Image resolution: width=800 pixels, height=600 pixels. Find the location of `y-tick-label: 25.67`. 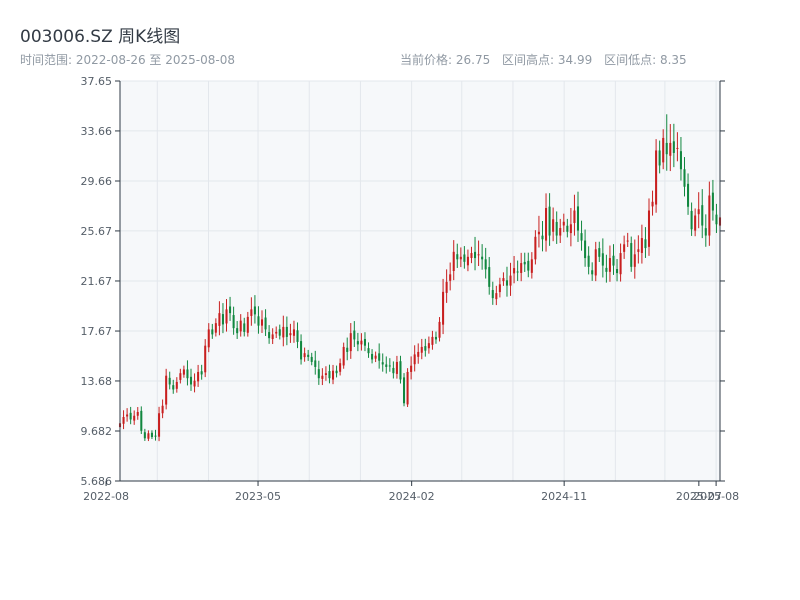

y-tick-label: 25.67 is located at coordinates (97, 231).